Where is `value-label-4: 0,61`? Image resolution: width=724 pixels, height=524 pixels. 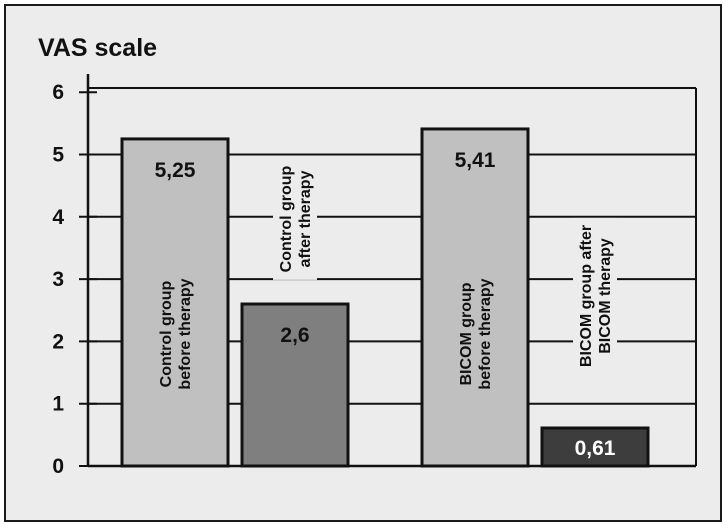 value-label-4: 0,61 is located at coordinates (595, 448).